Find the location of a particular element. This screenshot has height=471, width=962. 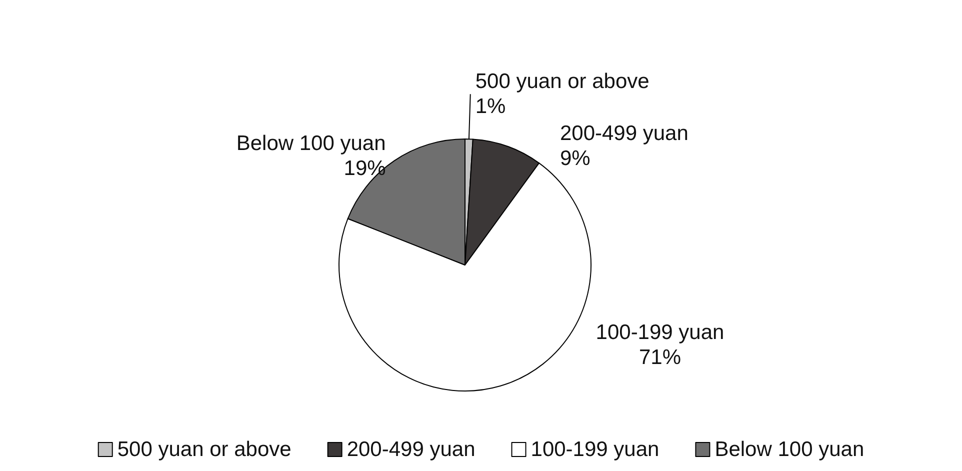

slice-label: 200-499 yuan is located at coordinates (624, 134).